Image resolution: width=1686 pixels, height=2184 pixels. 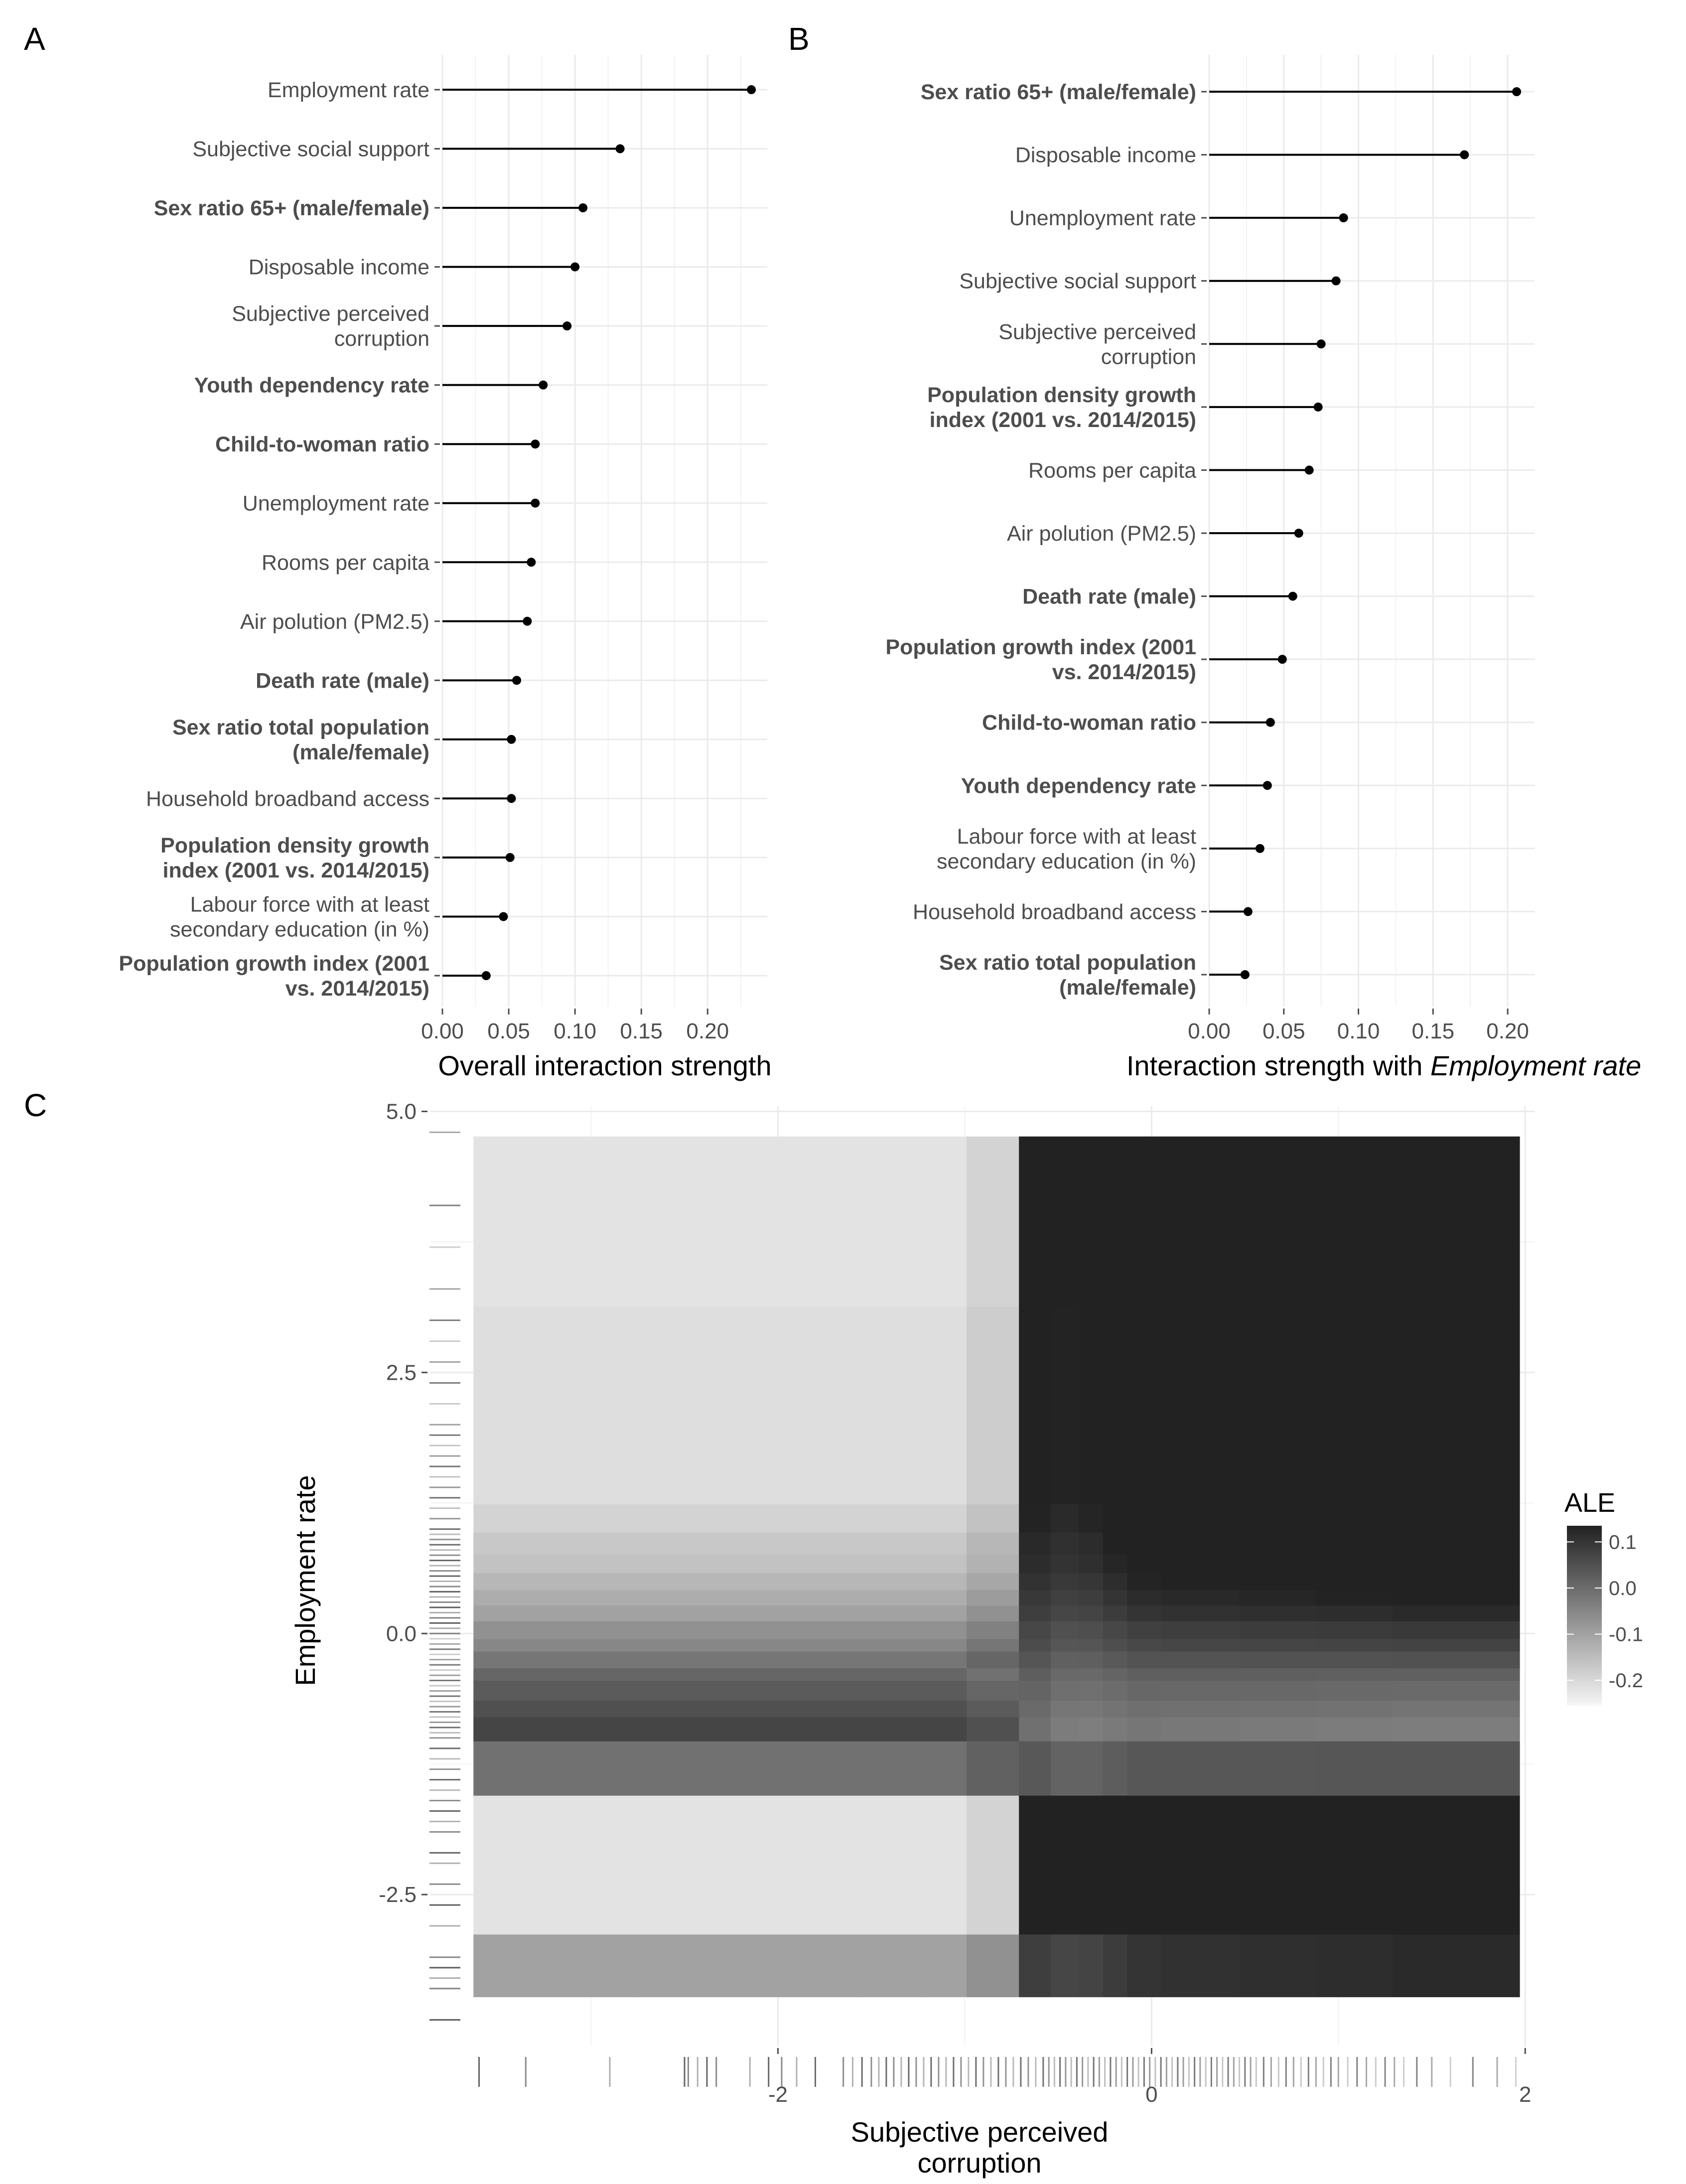 What do you see at coordinates (536, 444) in the screenshot?
I see `point-child-to-woman-ratio` at bounding box center [536, 444].